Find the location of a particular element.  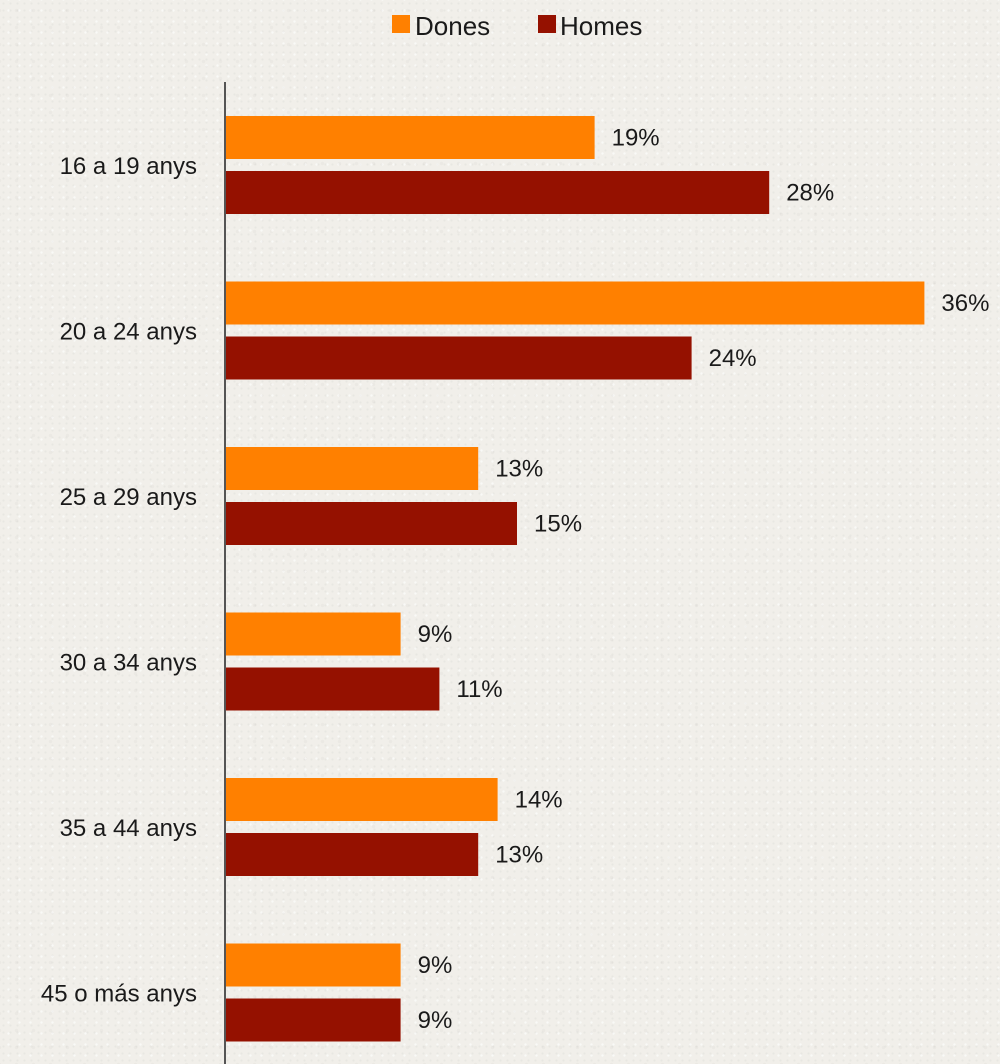

category-label-20-a-24-anys: 20 a 24 anys is located at coordinates (128, 332).